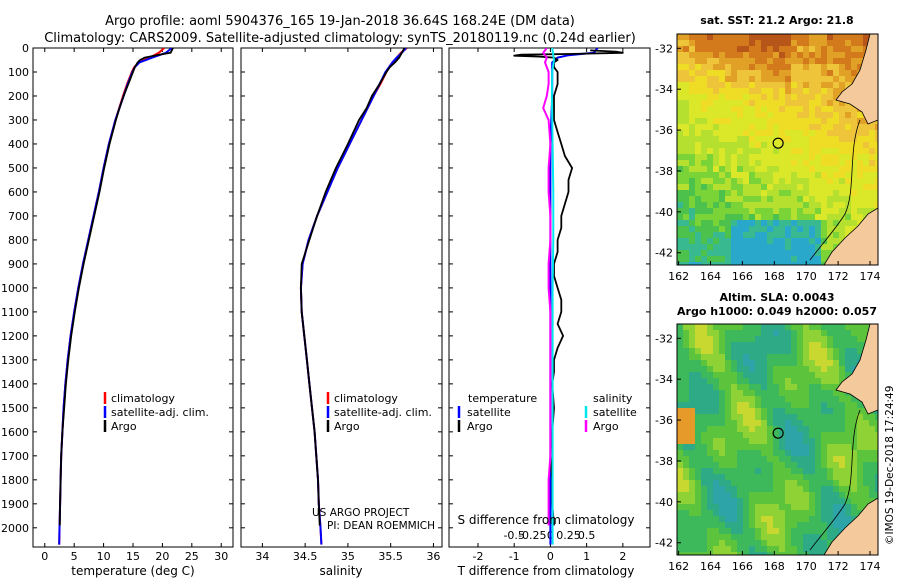  What do you see at coordinates (546, 520) in the screenshot?
I see `s-difference-xlabel: S difference from climatology` at bounding box center [546, 520].